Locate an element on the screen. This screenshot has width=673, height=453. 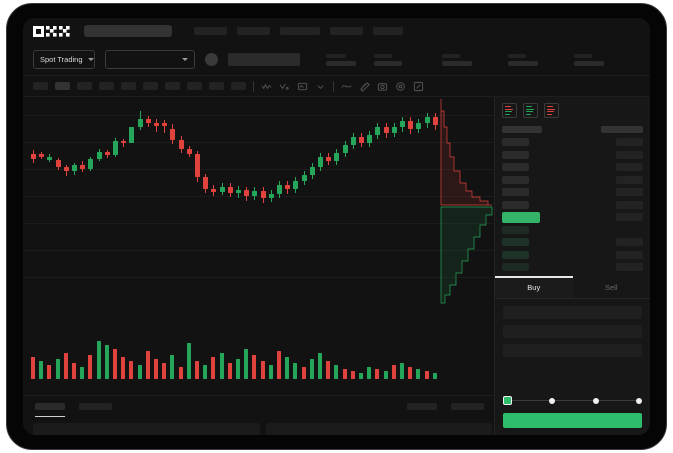
submit-order-button is located at coordinates (572, 420).